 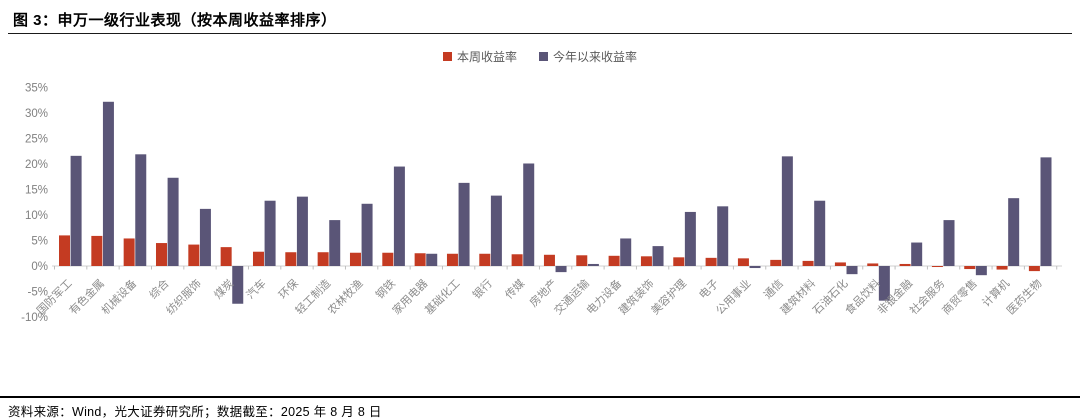 What do you see at coordinates (345, 296) in the screenshot?
I see `x-axis-category-label: 农林牧渔` at bounding box center [345, 296].